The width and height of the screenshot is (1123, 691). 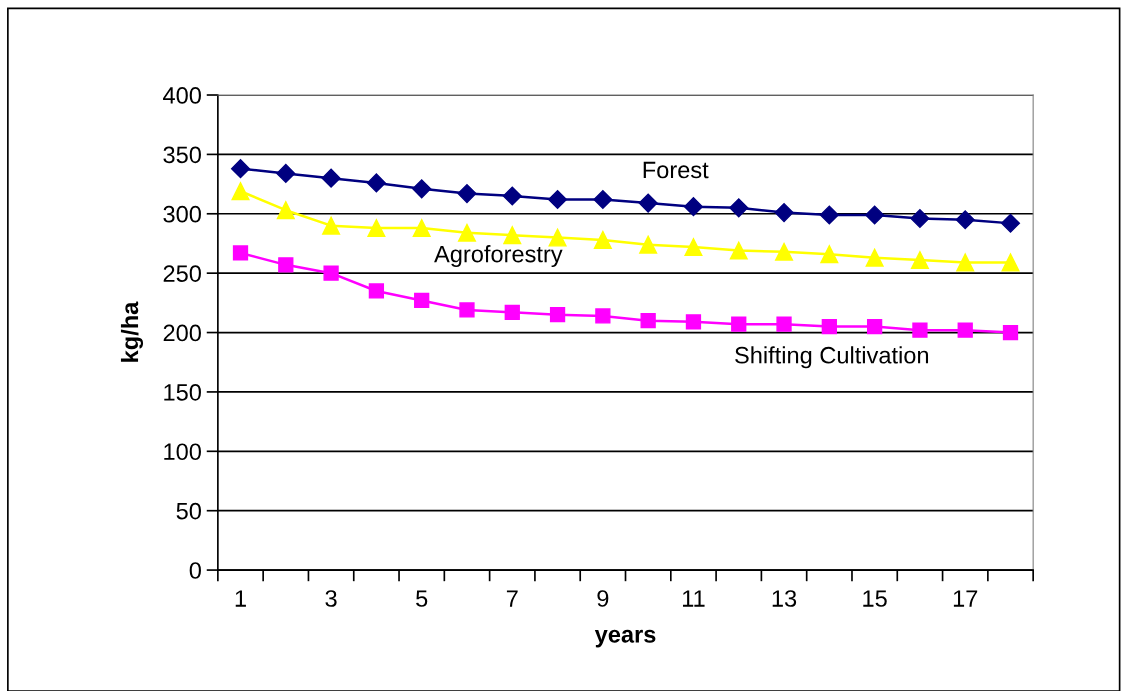 What do you see at coordinates (875, 598) in the screenshot?
I see `x-tick-label: 15` at bounding box center [875, 598].